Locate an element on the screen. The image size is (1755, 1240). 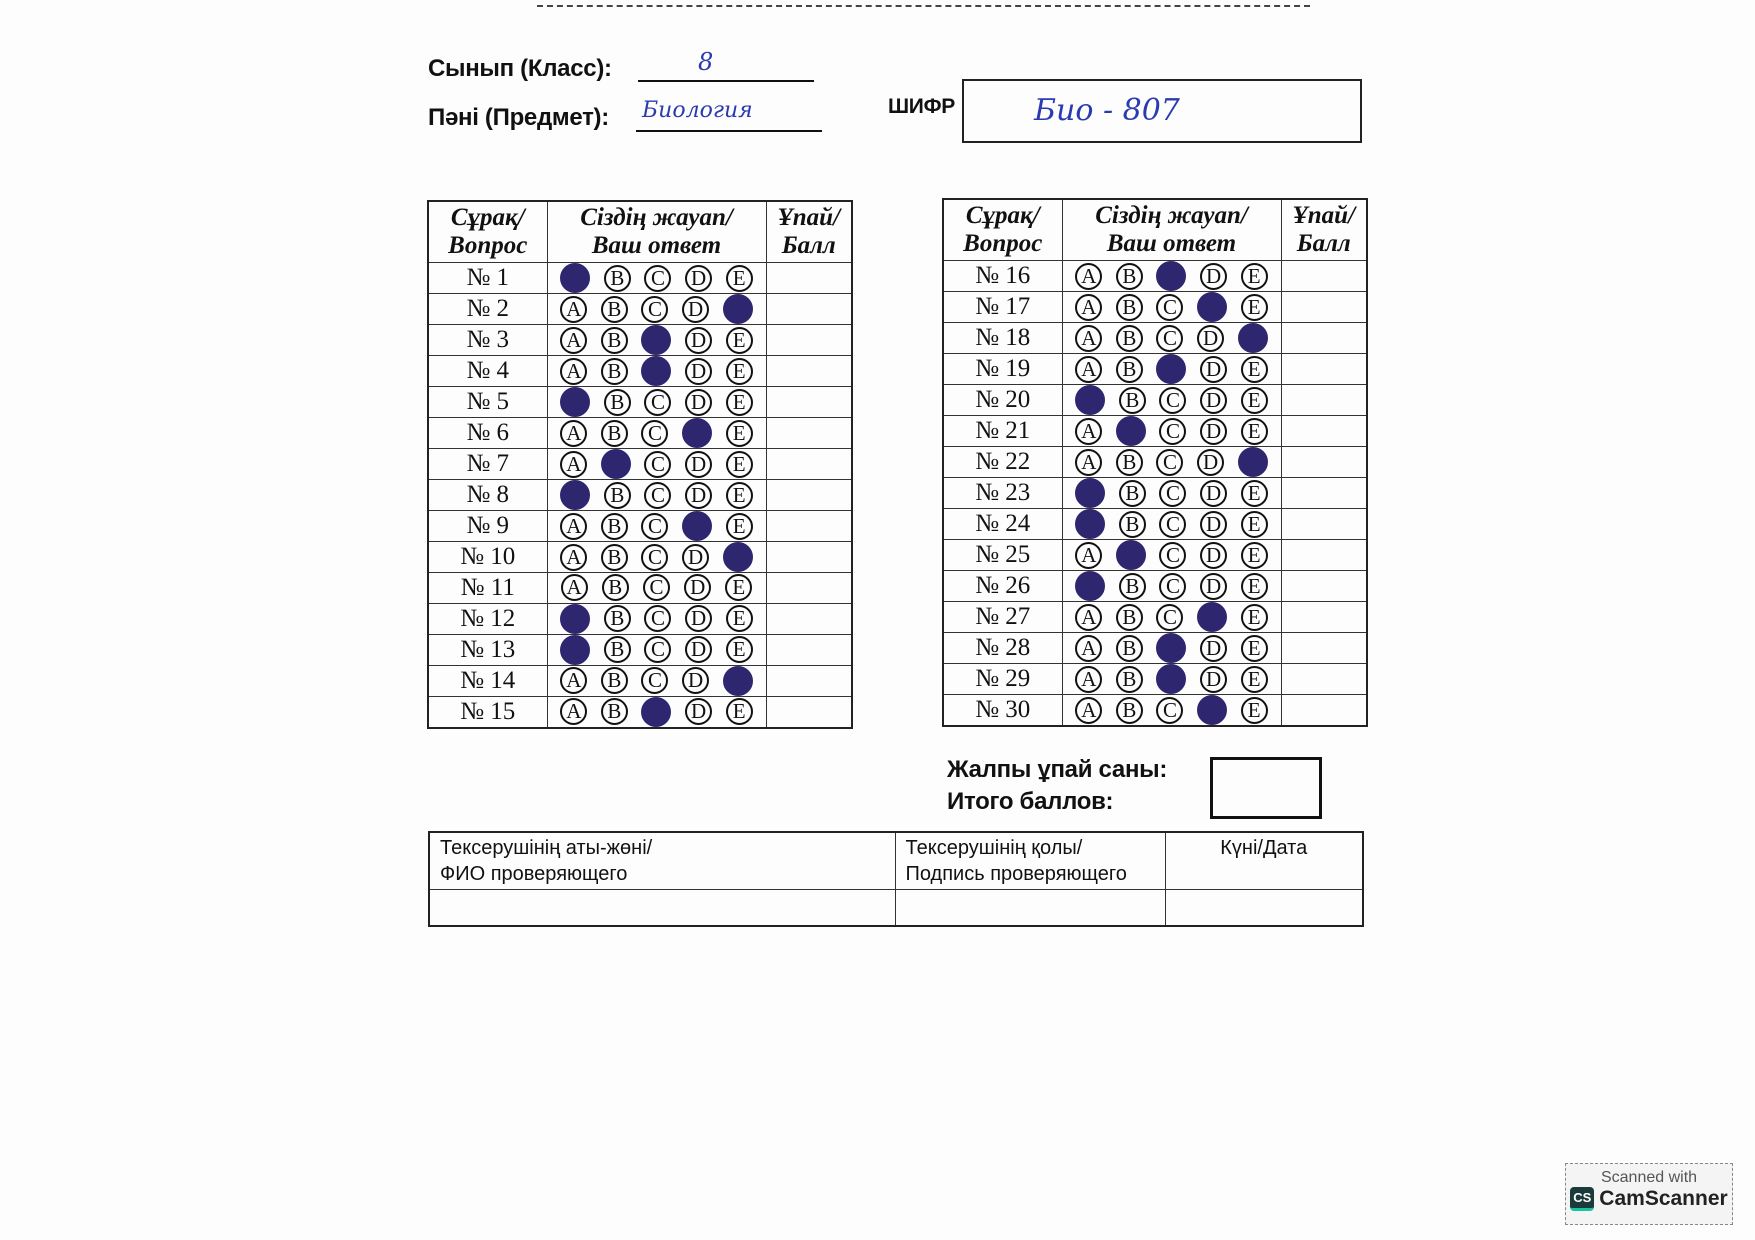
class-value: 8 is located at coordinates (706, 62).